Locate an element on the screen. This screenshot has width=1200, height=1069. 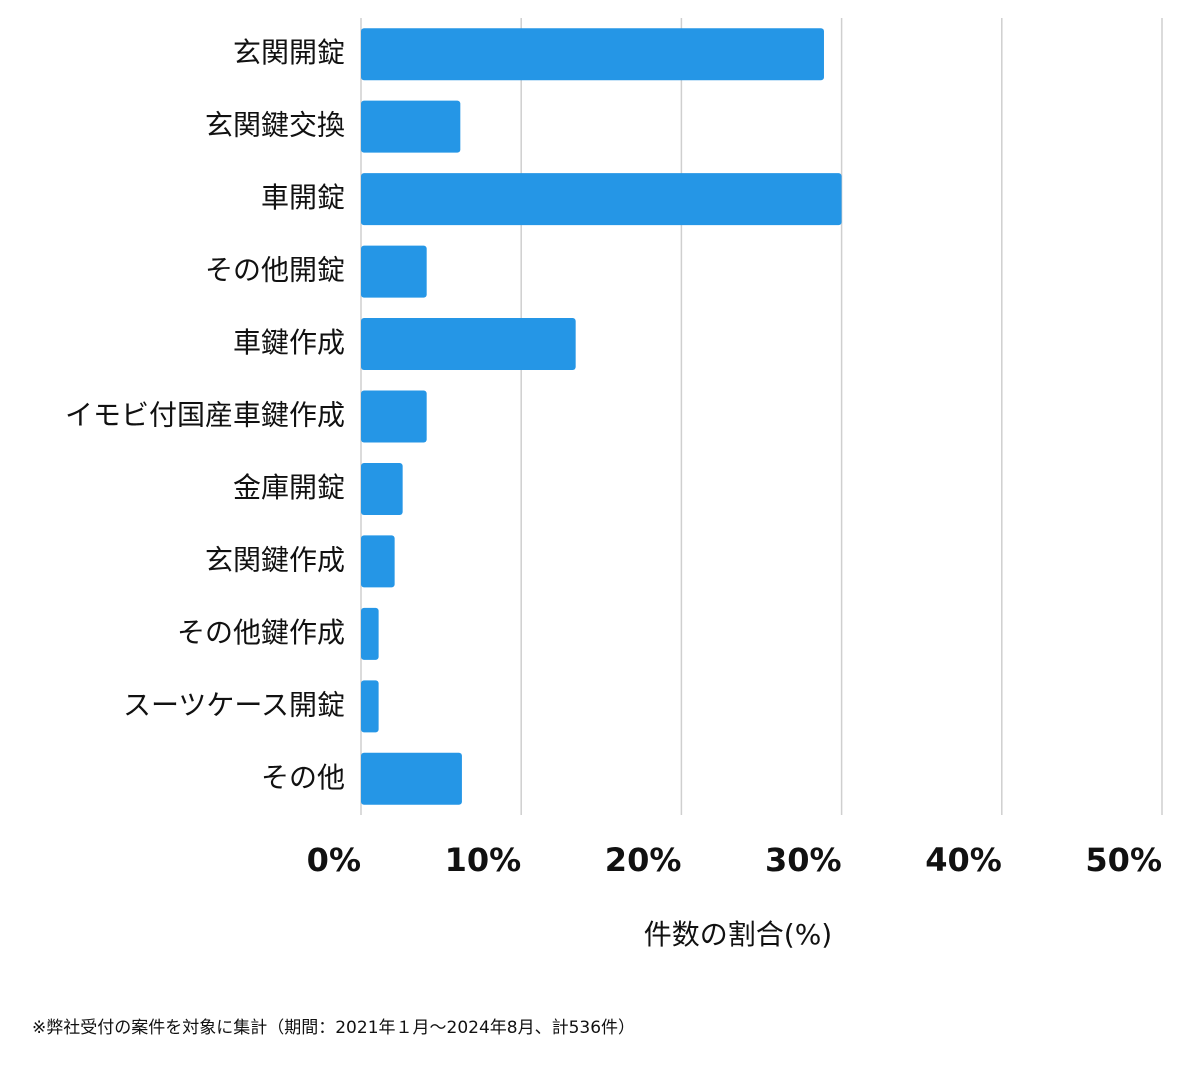
x-tick-label: 20% is located at coordinates (643, 860).